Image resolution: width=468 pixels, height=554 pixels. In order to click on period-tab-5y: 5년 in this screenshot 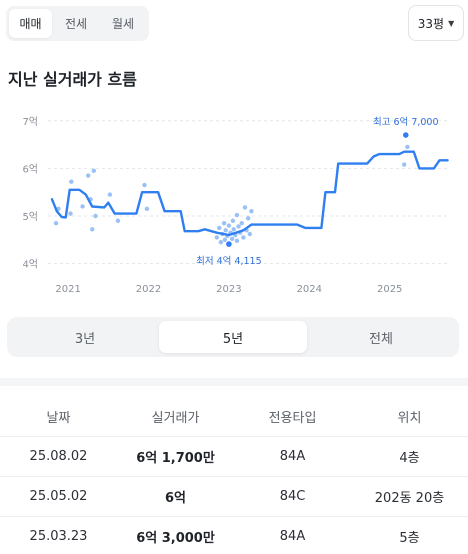, I will do `click(233, 337)`.